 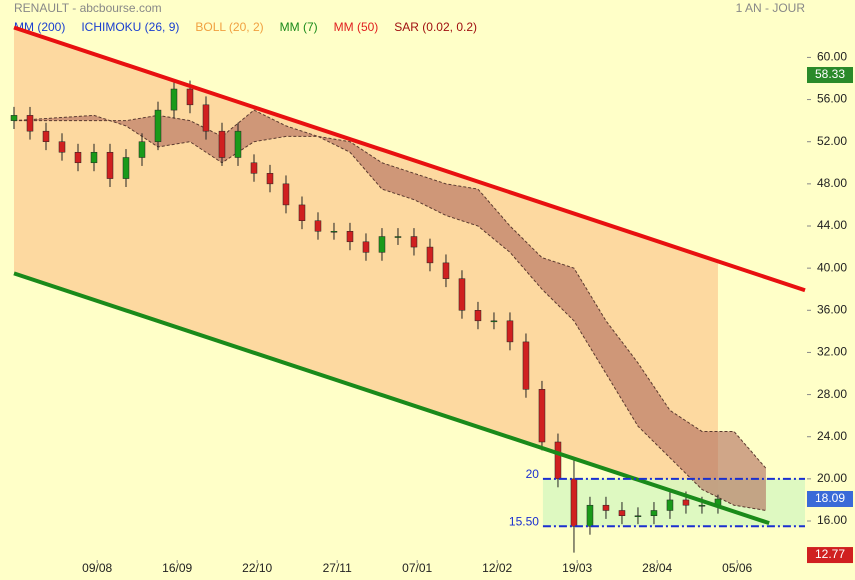 What do you see at coordinates (229, 27) in the screenshot?
I see `legend-entry: BOLL (20, 2)` at bounding box center [229, 27].